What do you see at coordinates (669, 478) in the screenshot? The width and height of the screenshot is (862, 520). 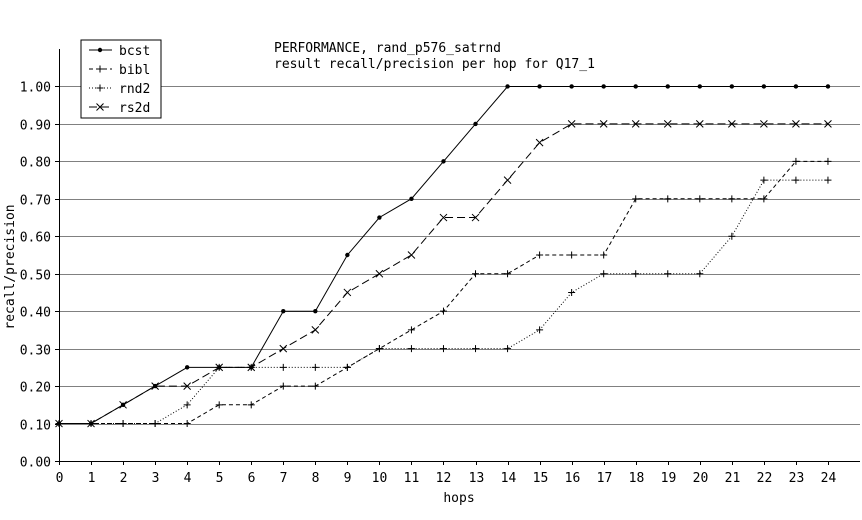 I see `x-tick-label: 19` at bounding box center [669, 478].